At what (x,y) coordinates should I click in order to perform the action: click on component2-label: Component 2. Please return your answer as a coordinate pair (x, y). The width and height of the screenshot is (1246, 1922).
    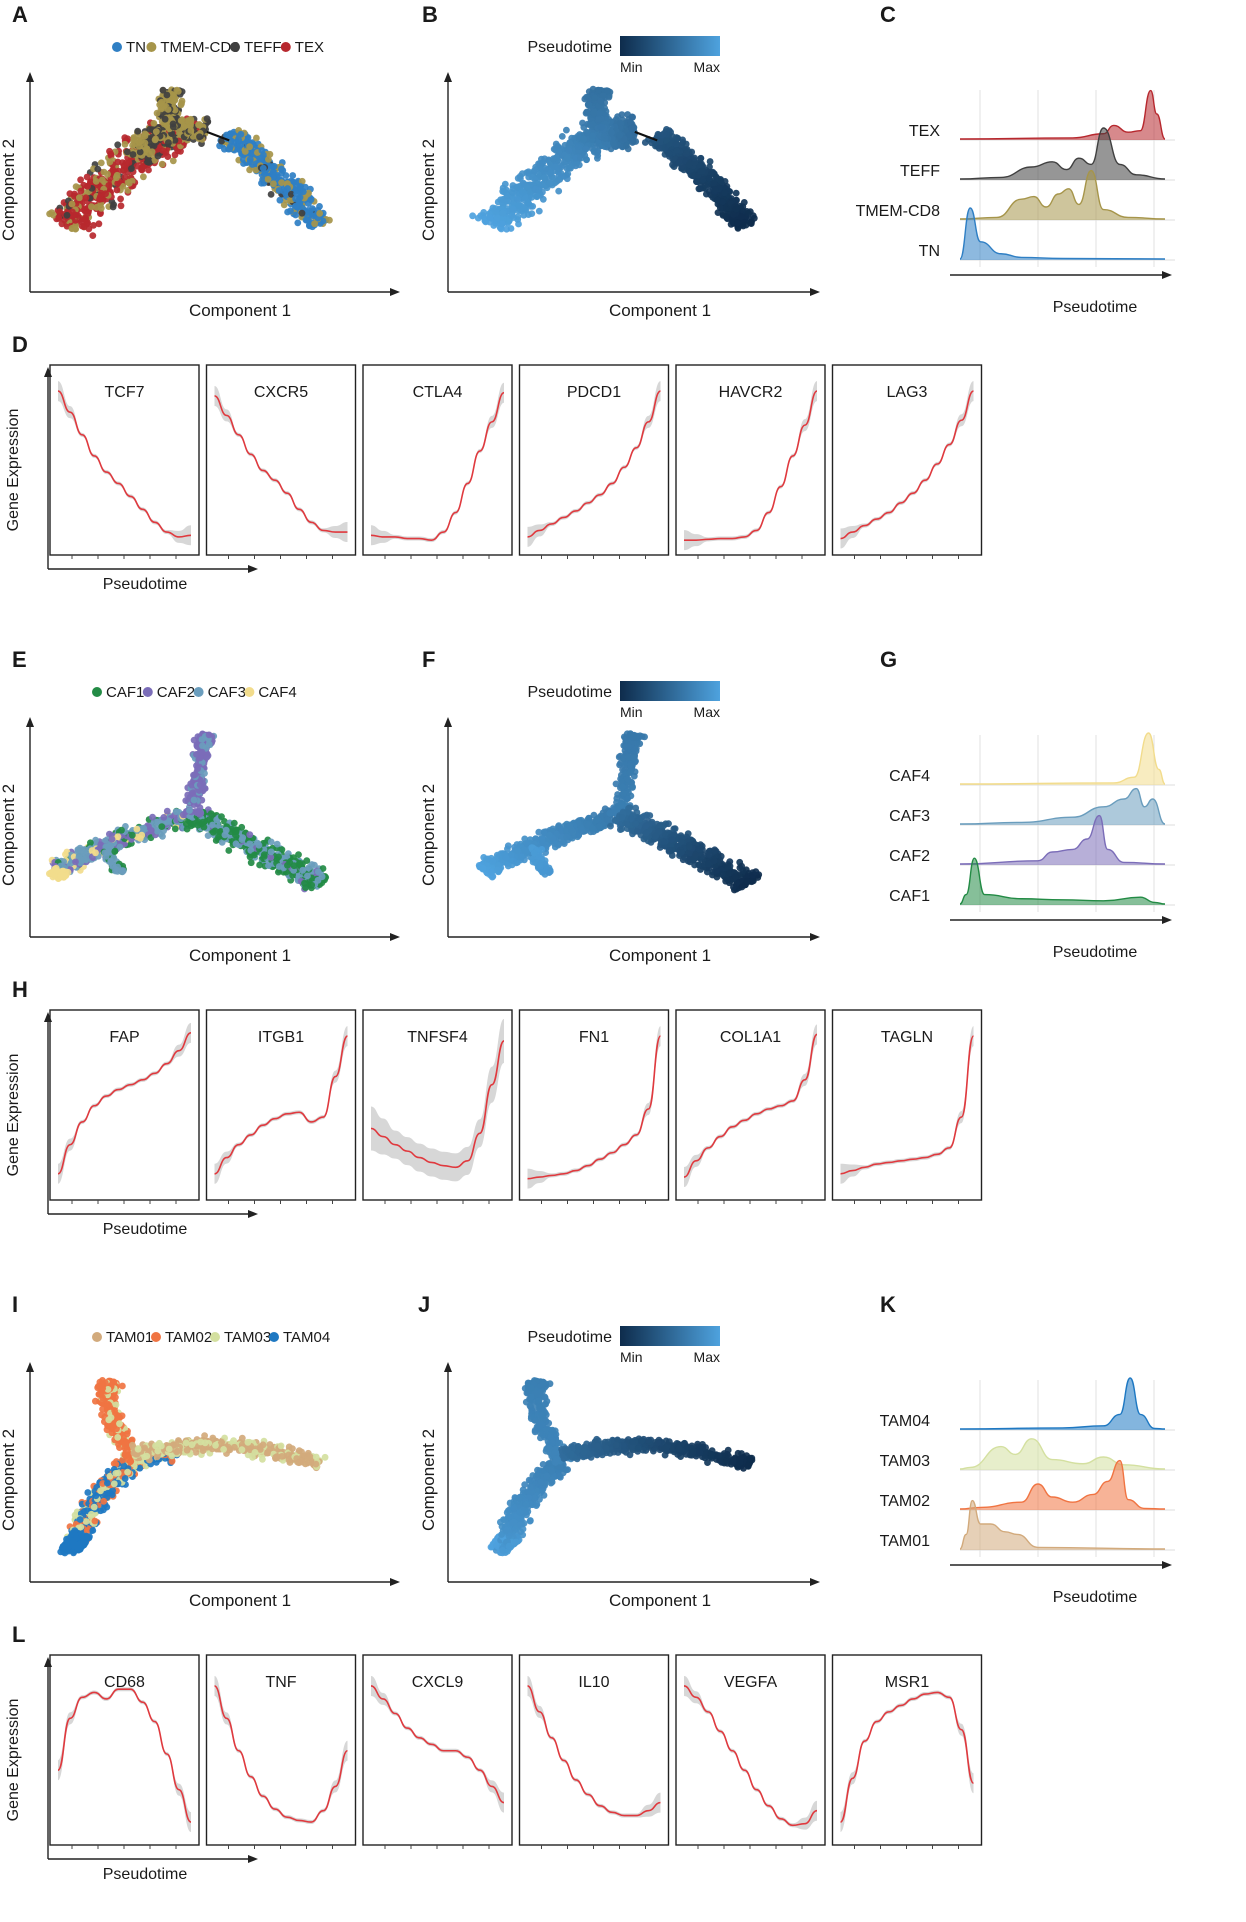
    Looking at the image, I should click on (428, 190).